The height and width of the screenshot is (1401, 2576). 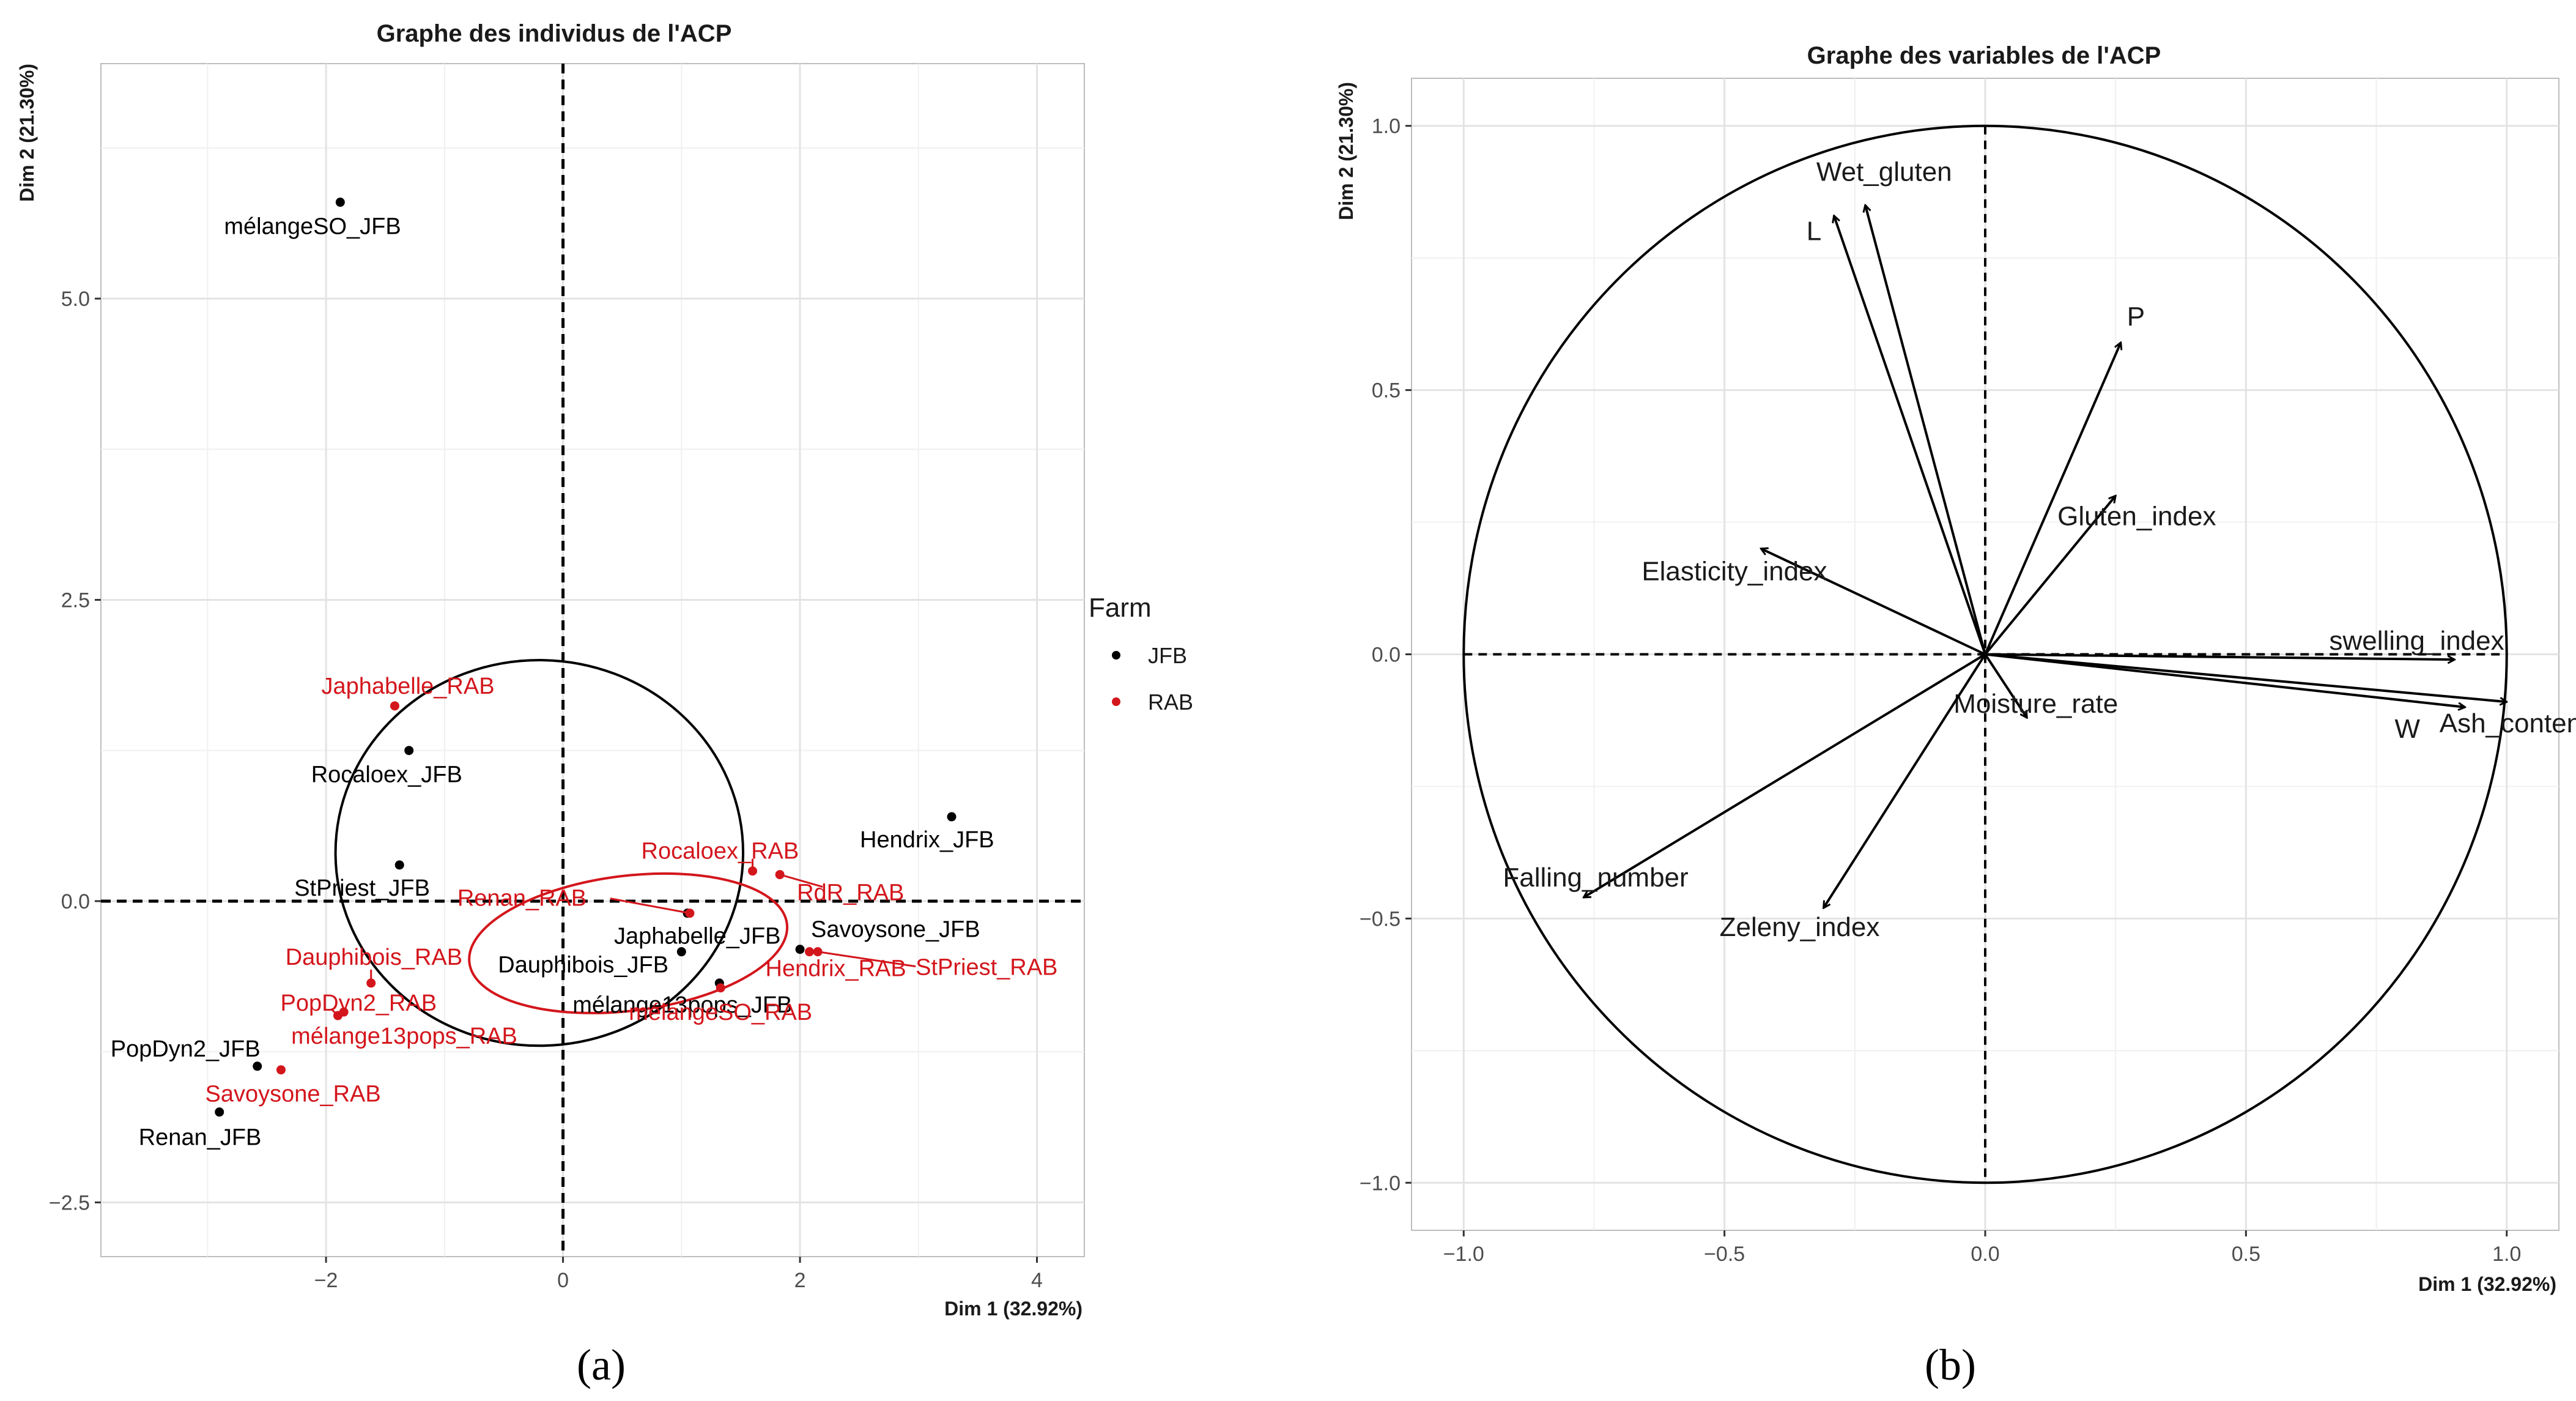 I want to click on arrow-wet-gluten, so click(x=1925, y=430).